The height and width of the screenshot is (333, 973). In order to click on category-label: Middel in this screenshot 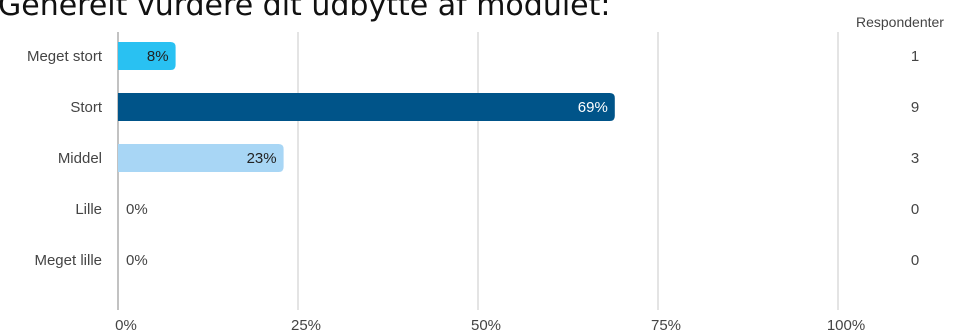, I will do `click(80, 158)`.